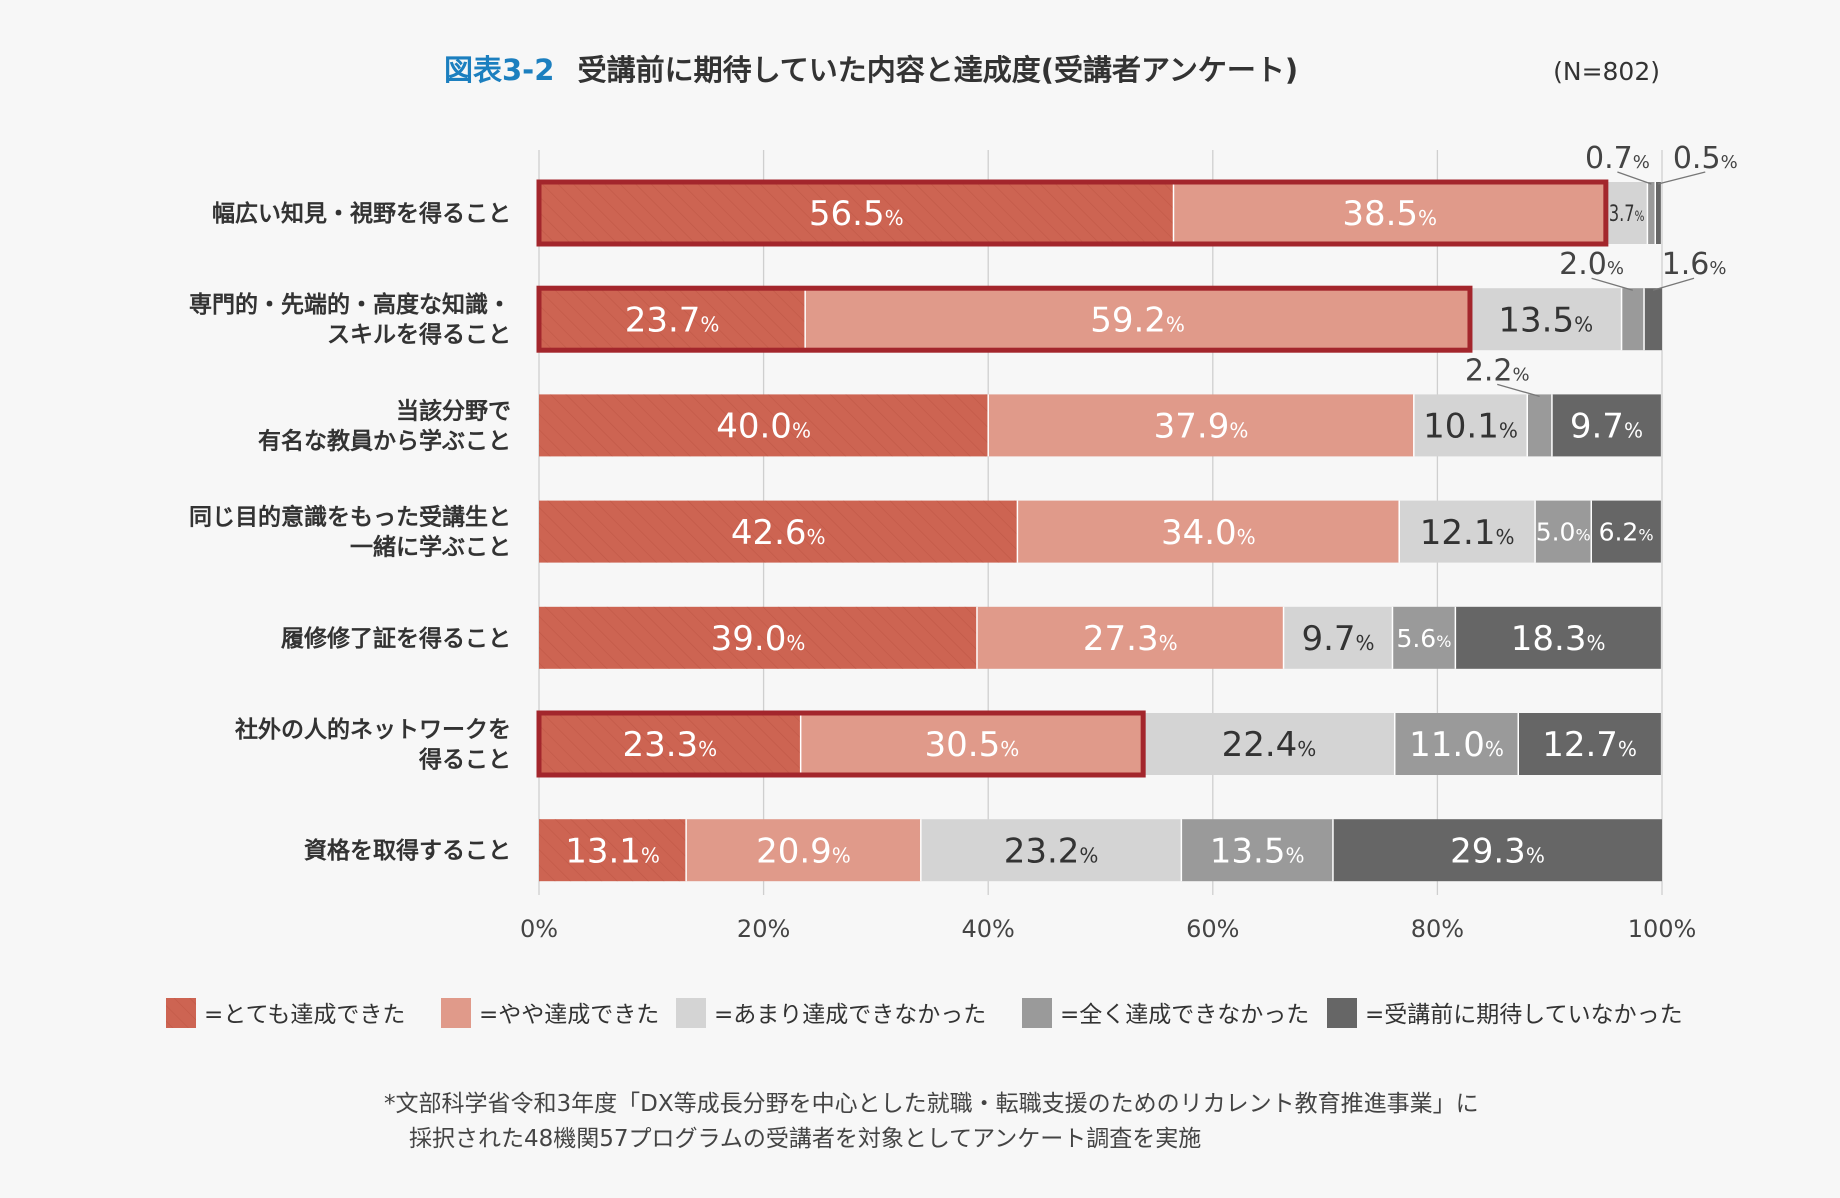 This screenshot has width=1840, height=1198. What do you see at coordinates (464, 759) in the screenshot?
I see `category-label: 得ること` at bounding box center [464, 759].